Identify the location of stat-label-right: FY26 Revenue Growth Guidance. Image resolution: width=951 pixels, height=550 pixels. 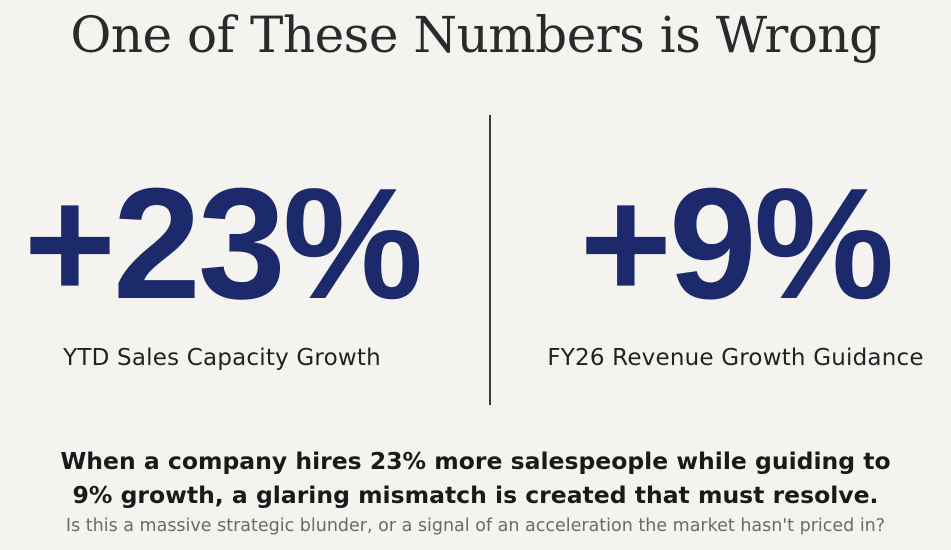
(735, 358).